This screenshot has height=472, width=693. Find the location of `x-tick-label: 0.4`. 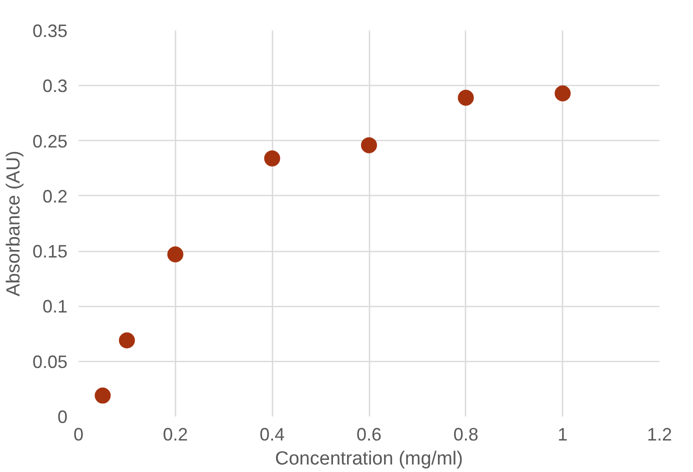

x-tick-label: 0.4 is located at coordinates (272, 434).